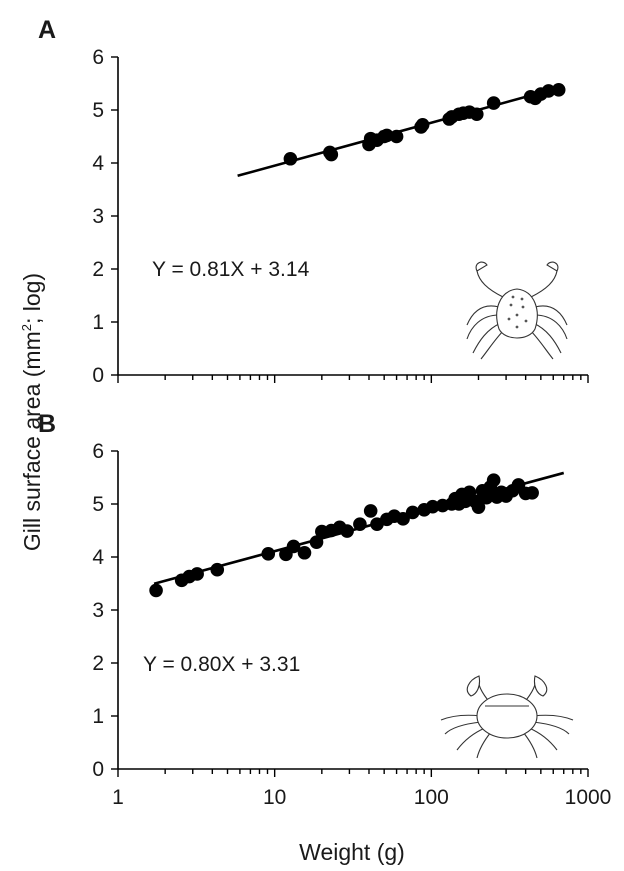 The height and width of the screenshot is (871, 624). What do you see at coordinates (98, 663) in the screenshot?
I see `panel-b-y-tick-label: 2` at bounding box center [98, 663].